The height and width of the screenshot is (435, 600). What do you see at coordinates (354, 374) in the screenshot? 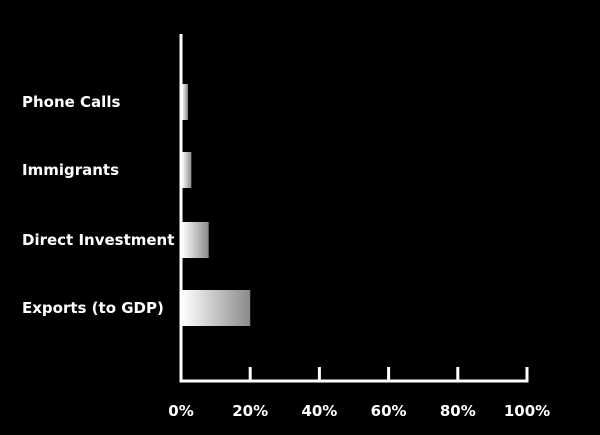
I see `x-axis-ticks` at bounding box center [354, 374].